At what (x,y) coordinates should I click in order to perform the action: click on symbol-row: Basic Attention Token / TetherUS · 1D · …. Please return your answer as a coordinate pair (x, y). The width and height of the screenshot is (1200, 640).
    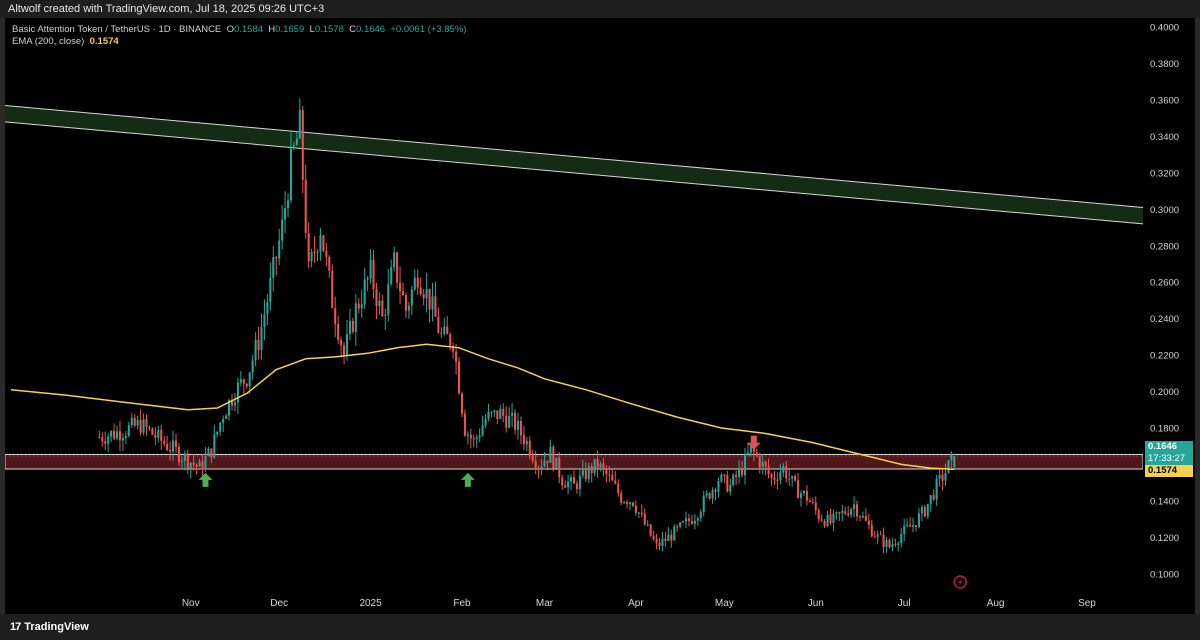
    Looking at the image, I should click on (239, 30).